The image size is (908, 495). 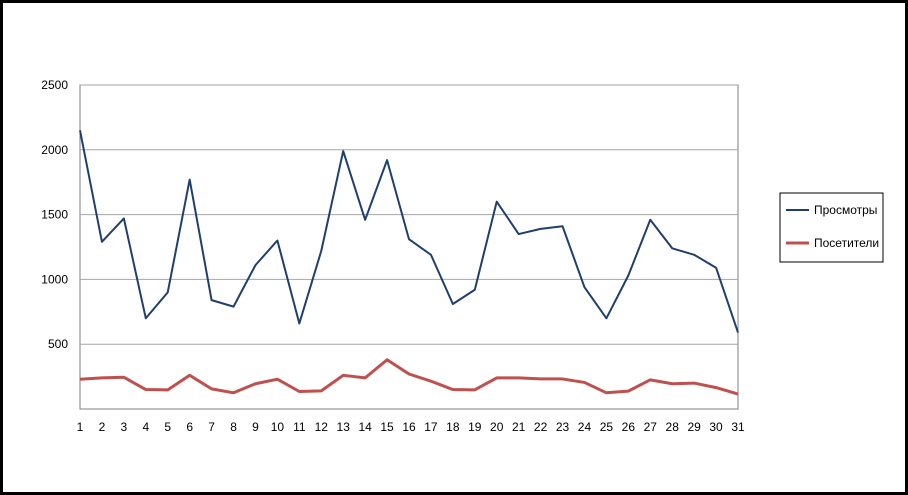 I want to click on x-tick-label: 11, so click(x=299, y=427).